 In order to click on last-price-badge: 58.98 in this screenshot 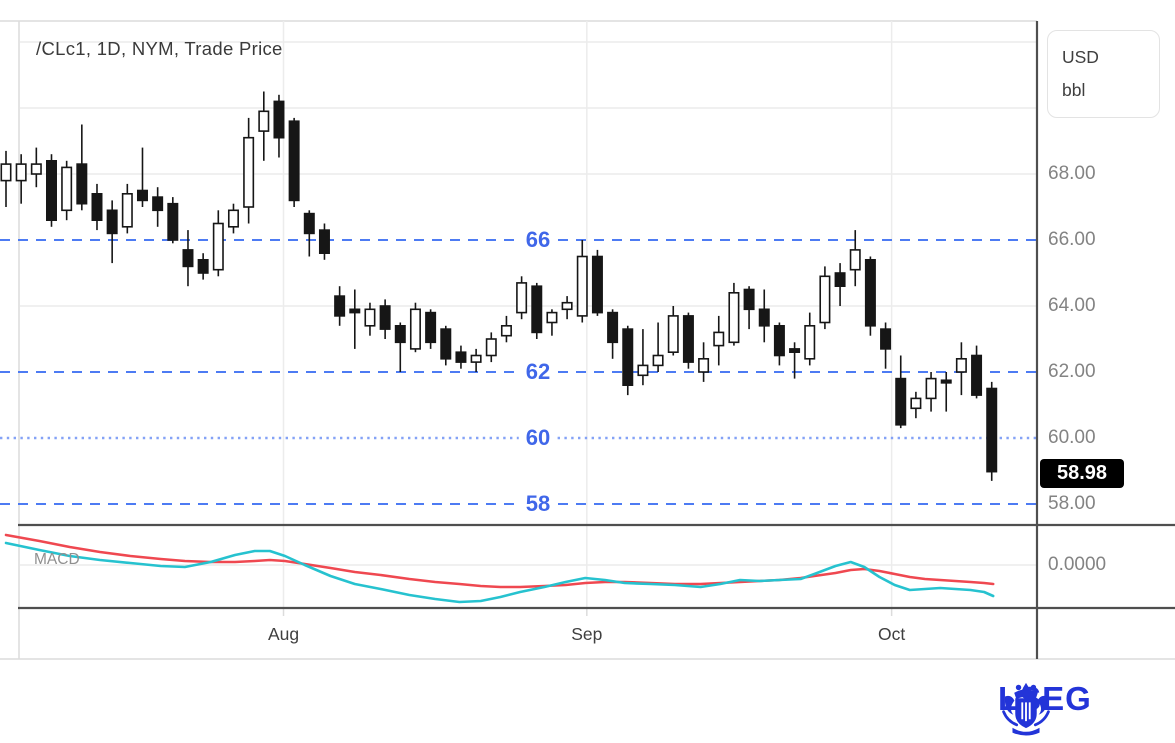, I will do `click(1082, 473)`.